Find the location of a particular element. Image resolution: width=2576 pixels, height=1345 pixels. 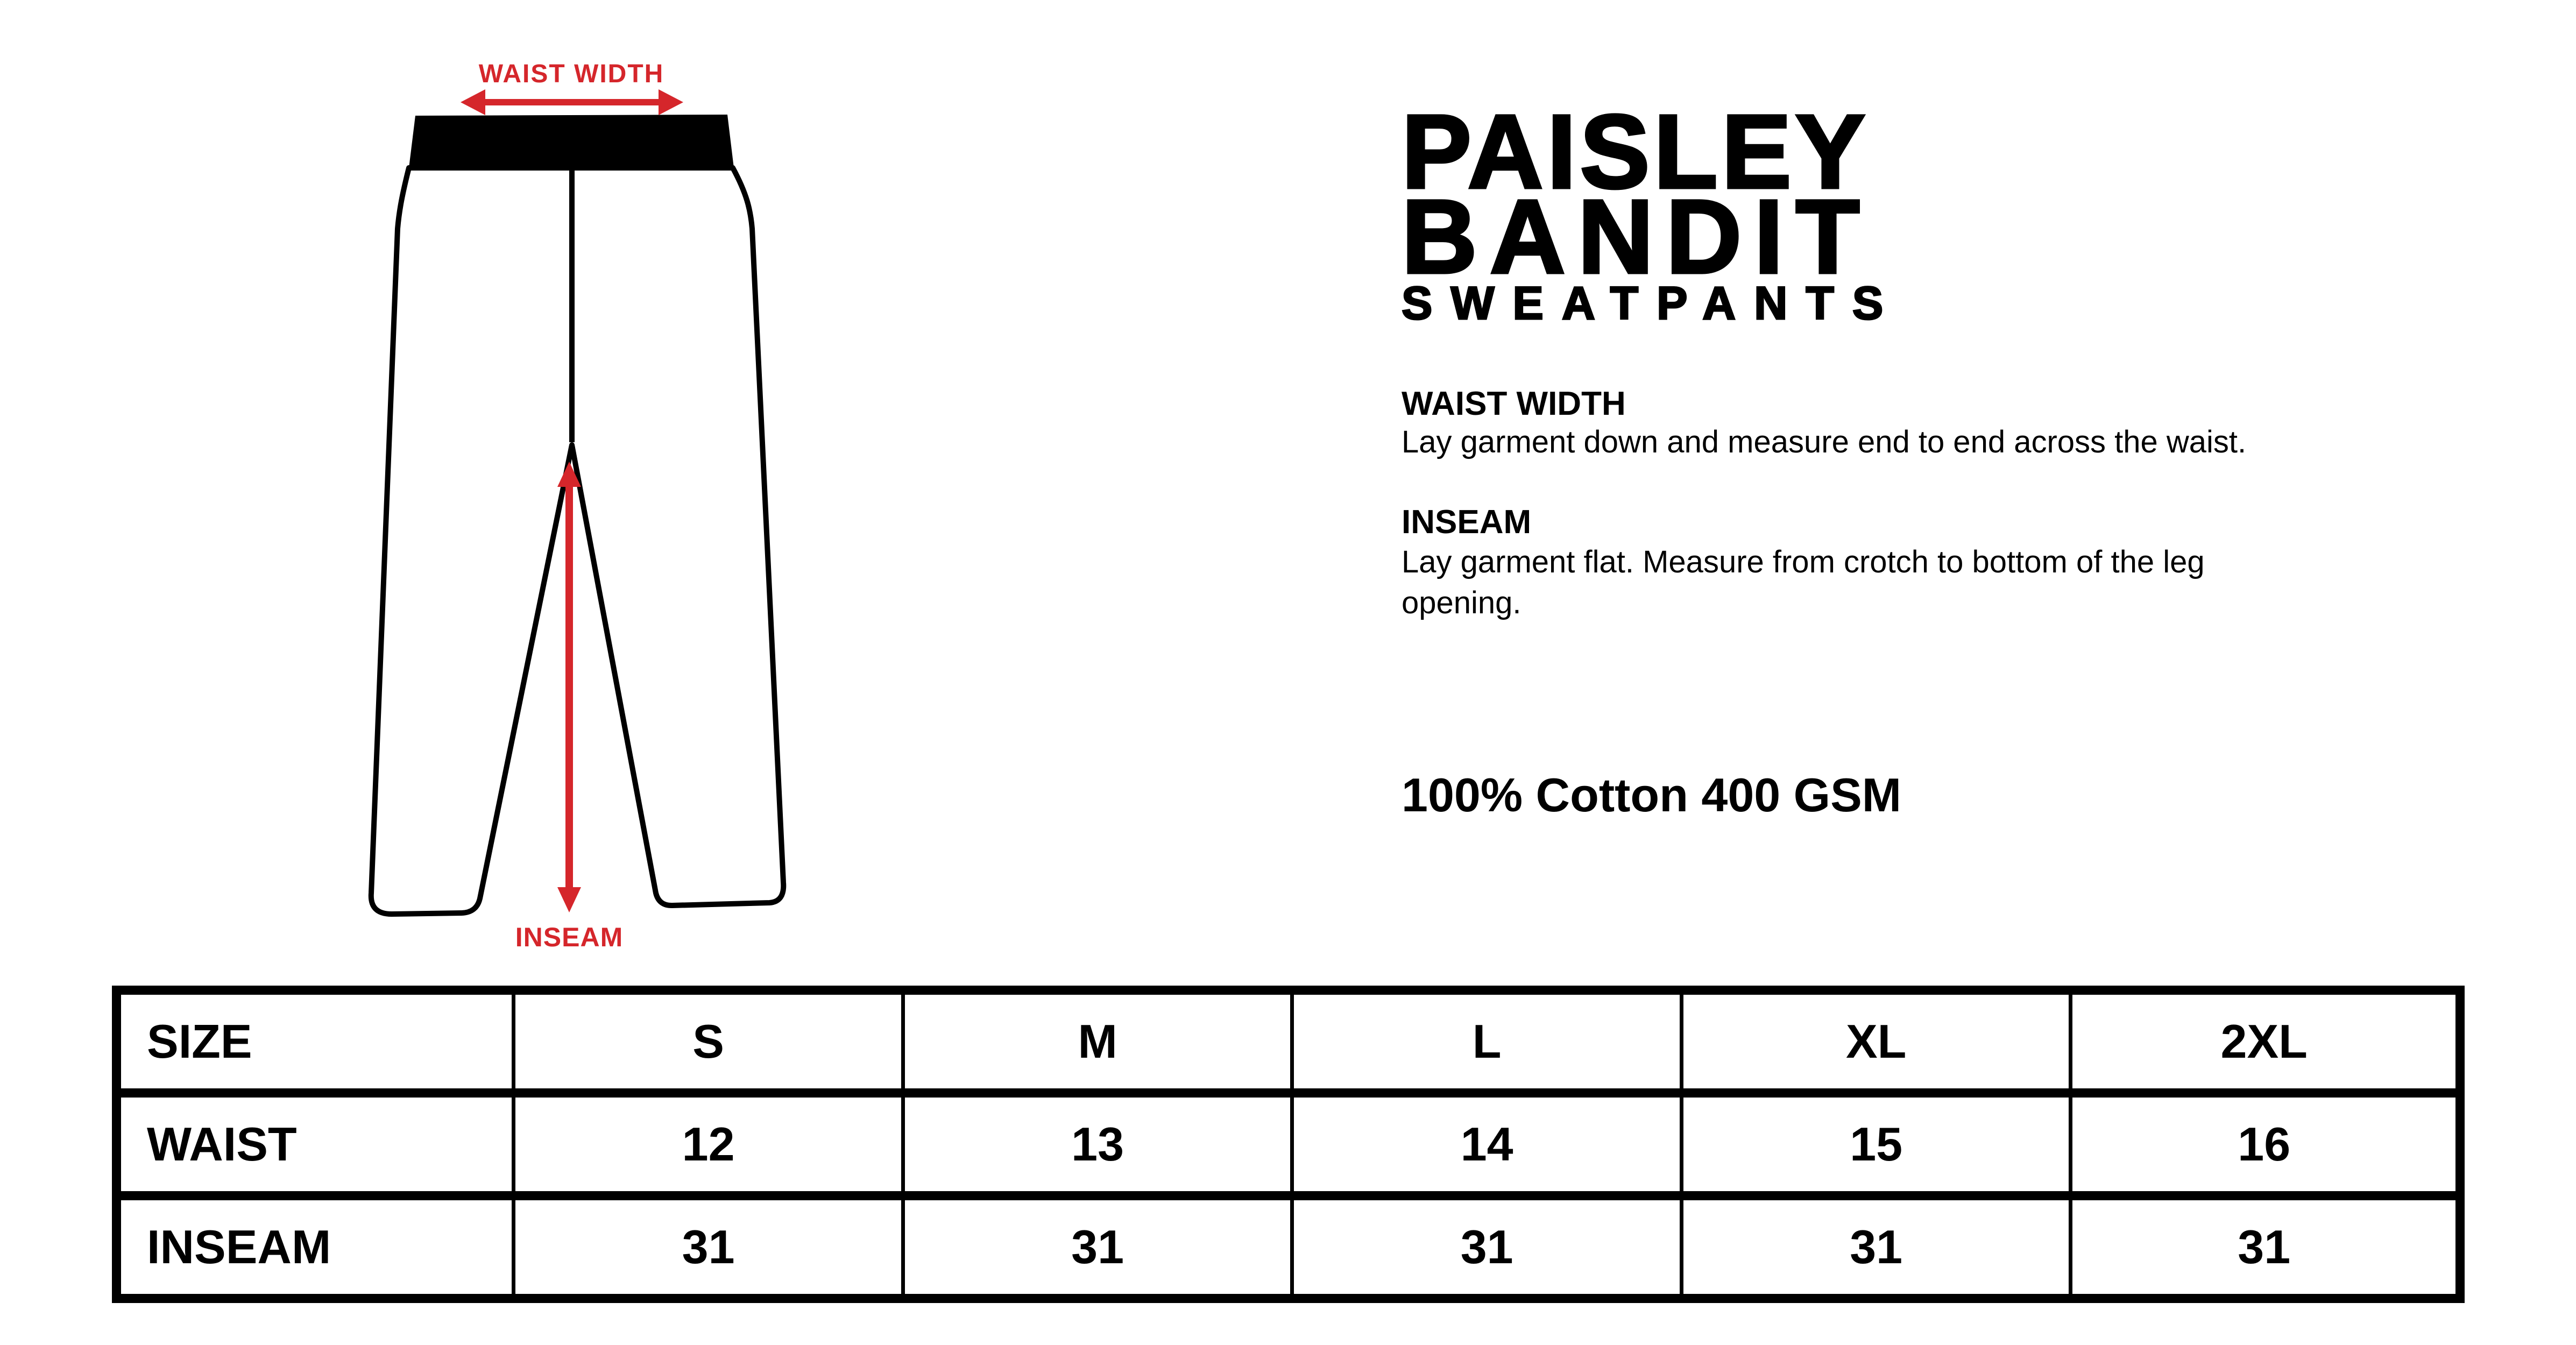

table-header-row: SIZE S M L XL 2XL is located at coordinates (1288, 1042).